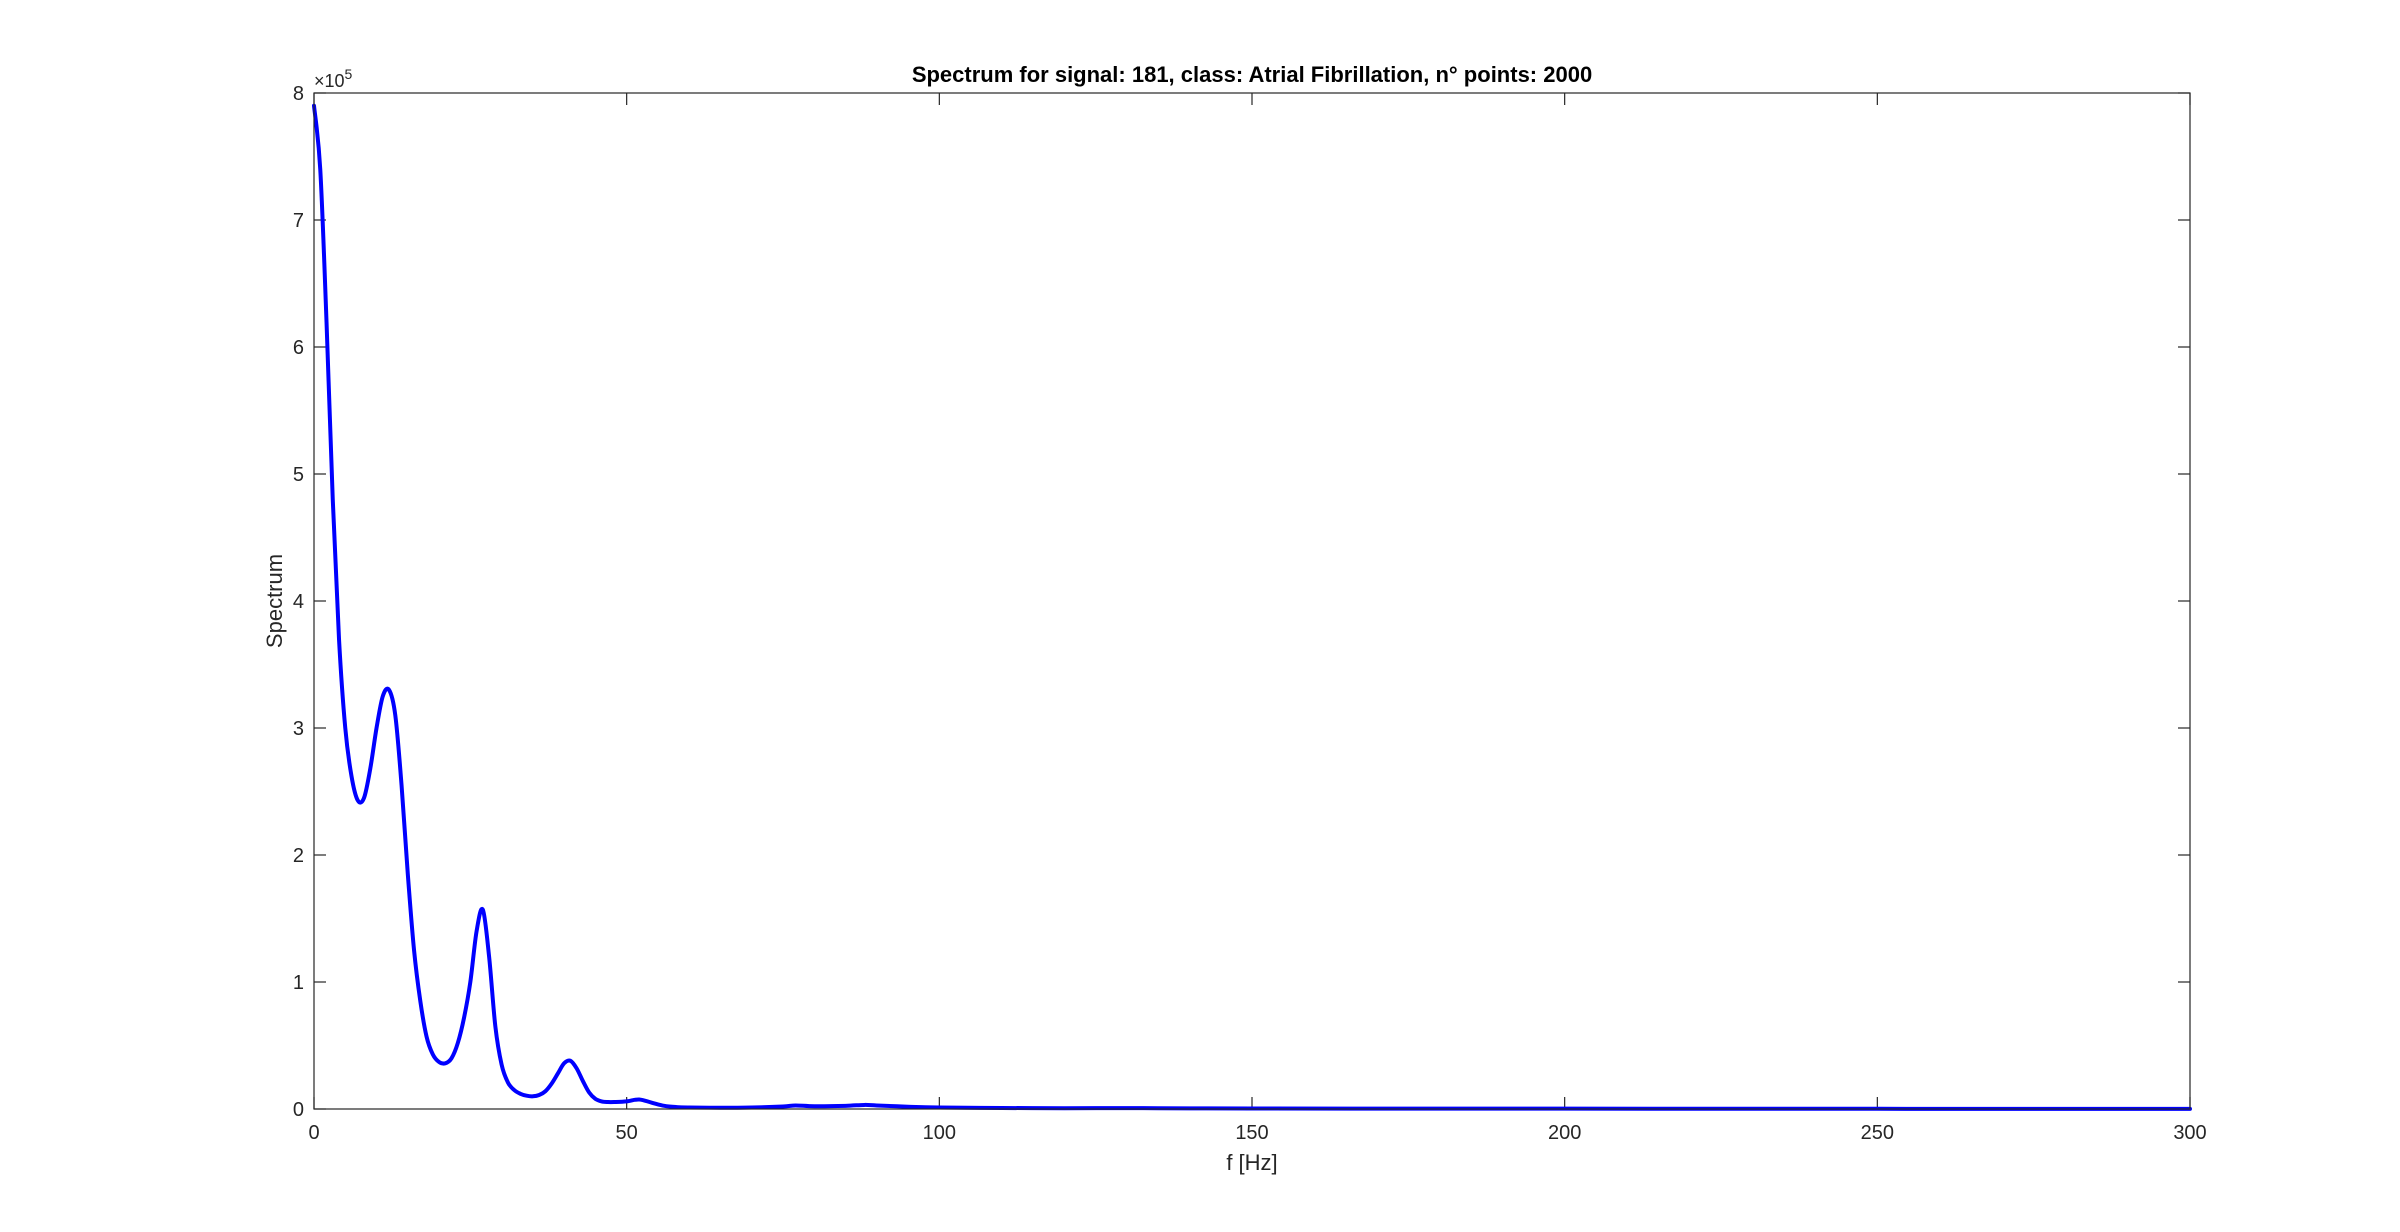 The height and width of the screenshot is (1232, 2400). What do you see at coordinates (298, 221) in the screenshot?
I see `y-tick-label: 7` at bounding box center [298, 221].